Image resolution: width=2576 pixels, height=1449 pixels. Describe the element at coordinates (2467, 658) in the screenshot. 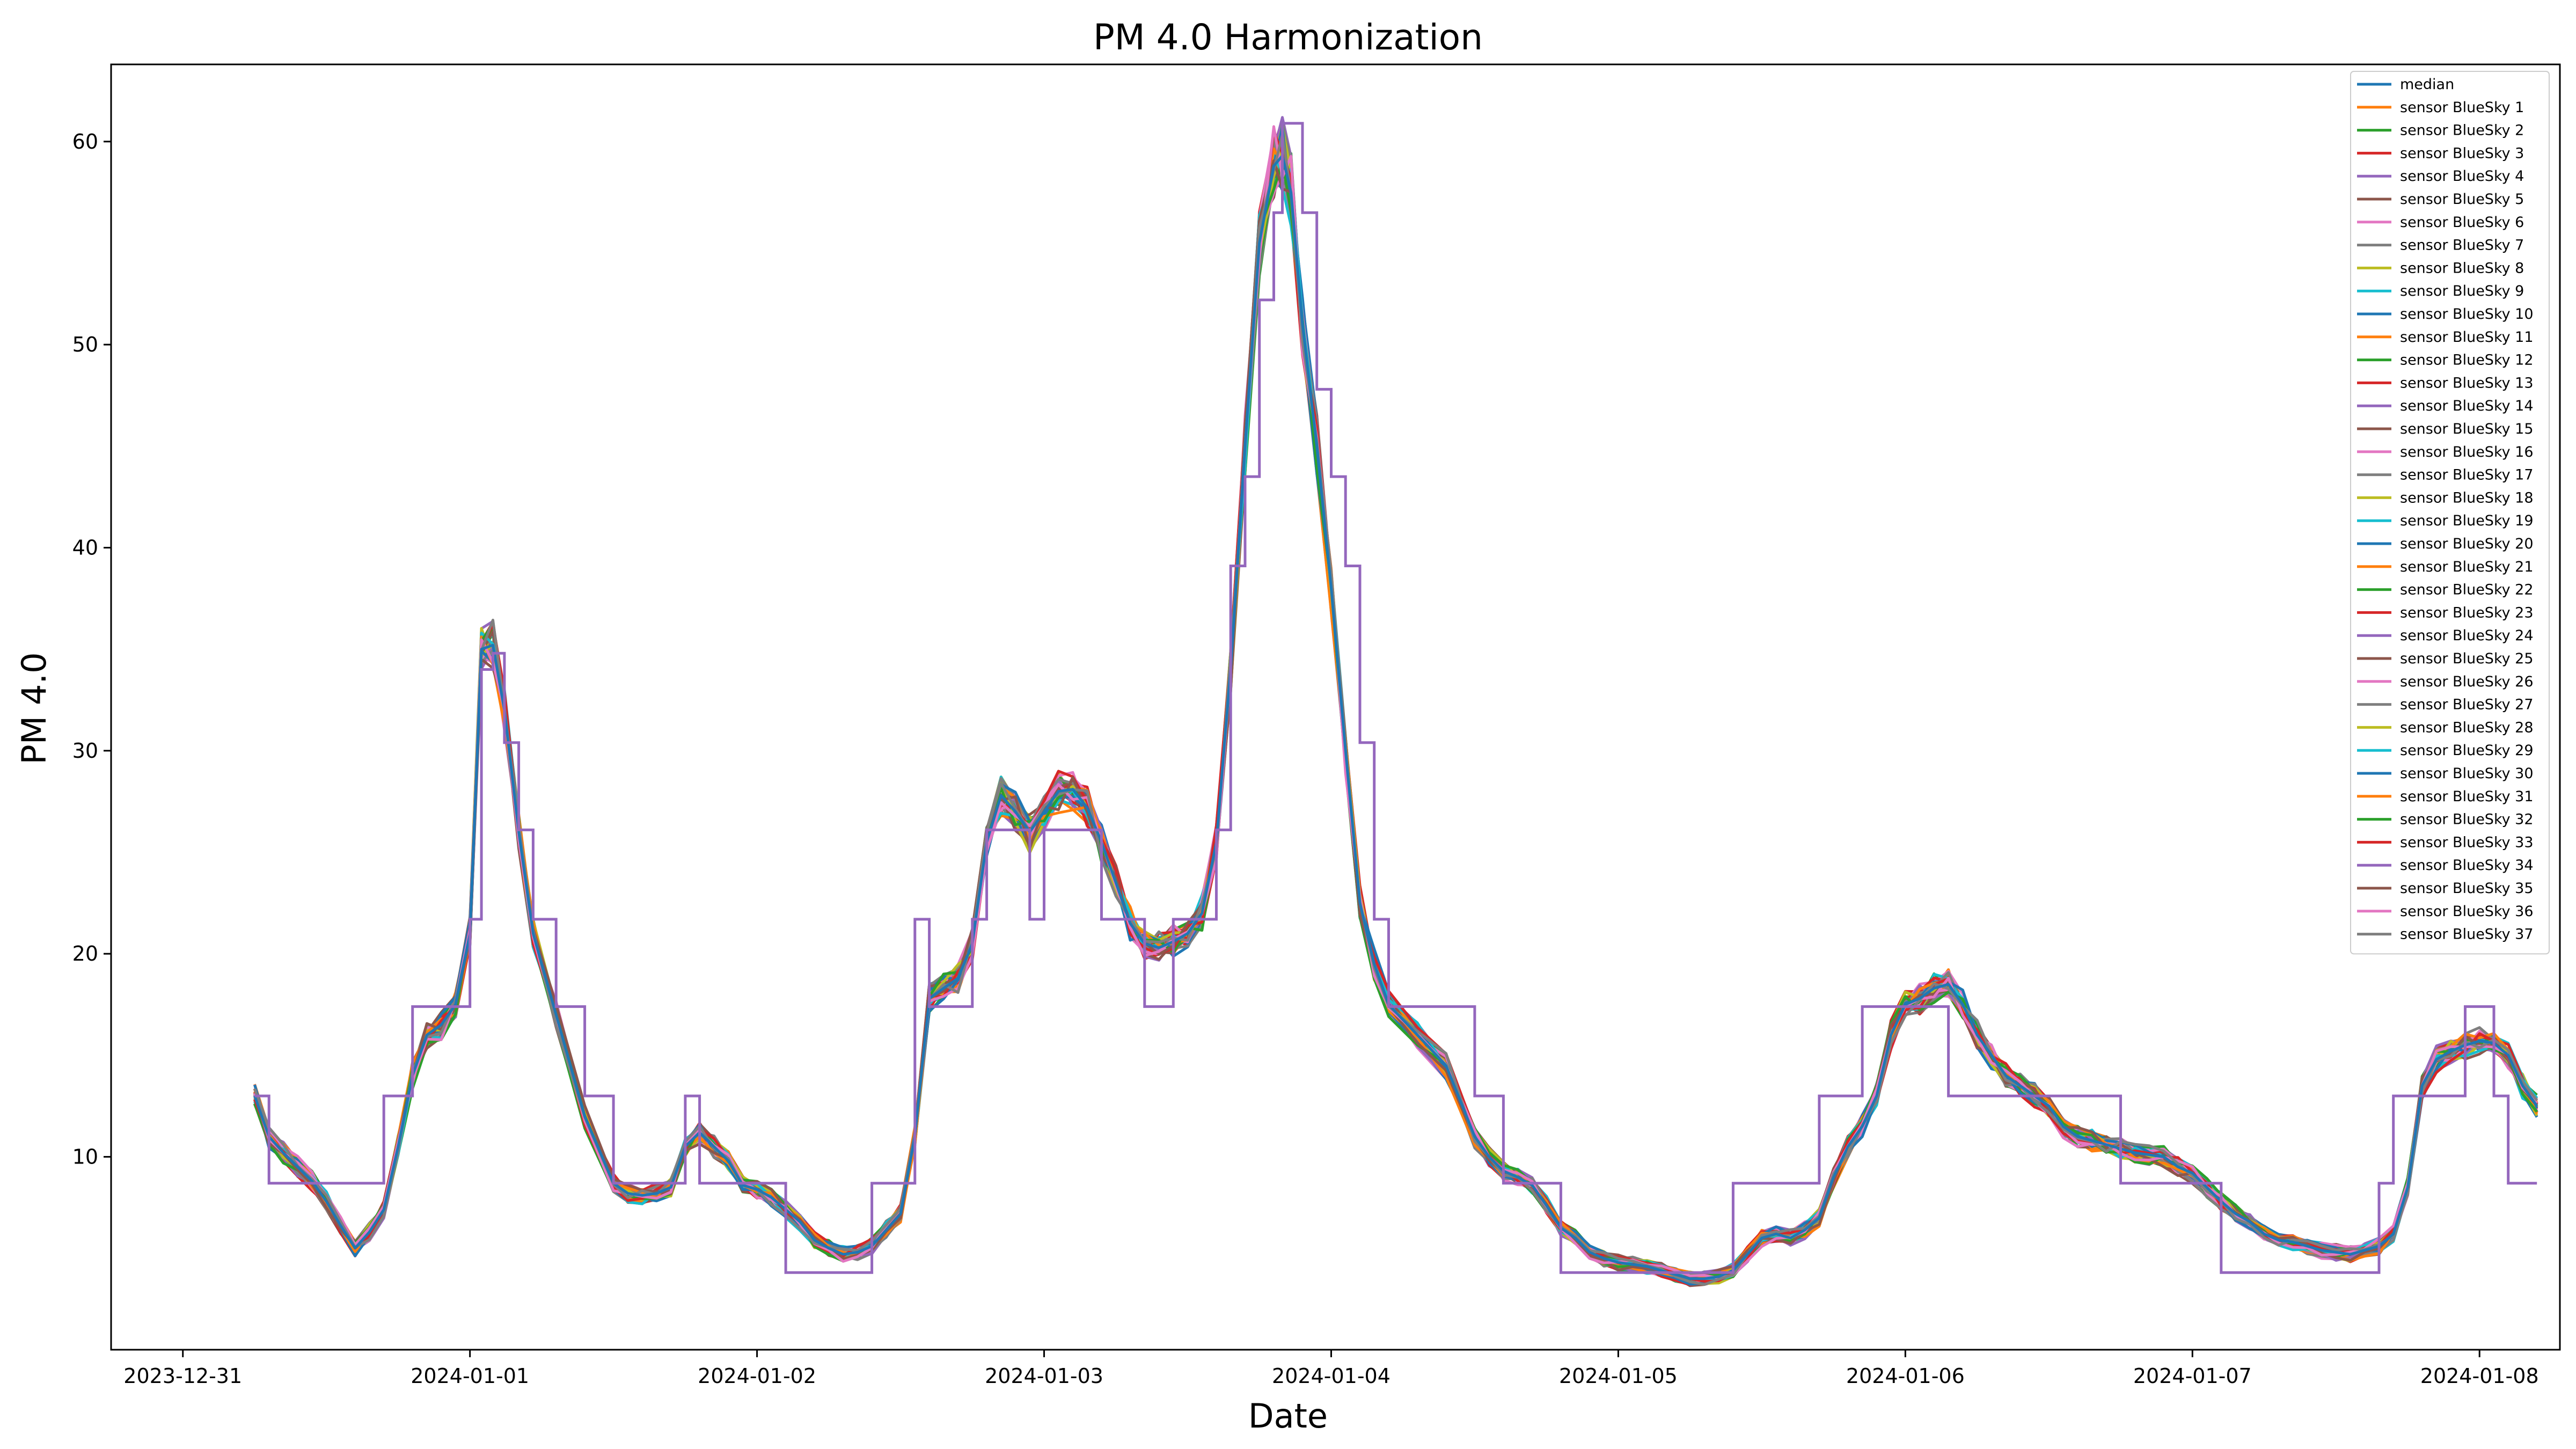

I see `legend-entry: sensor BlueSky 25` at that location.